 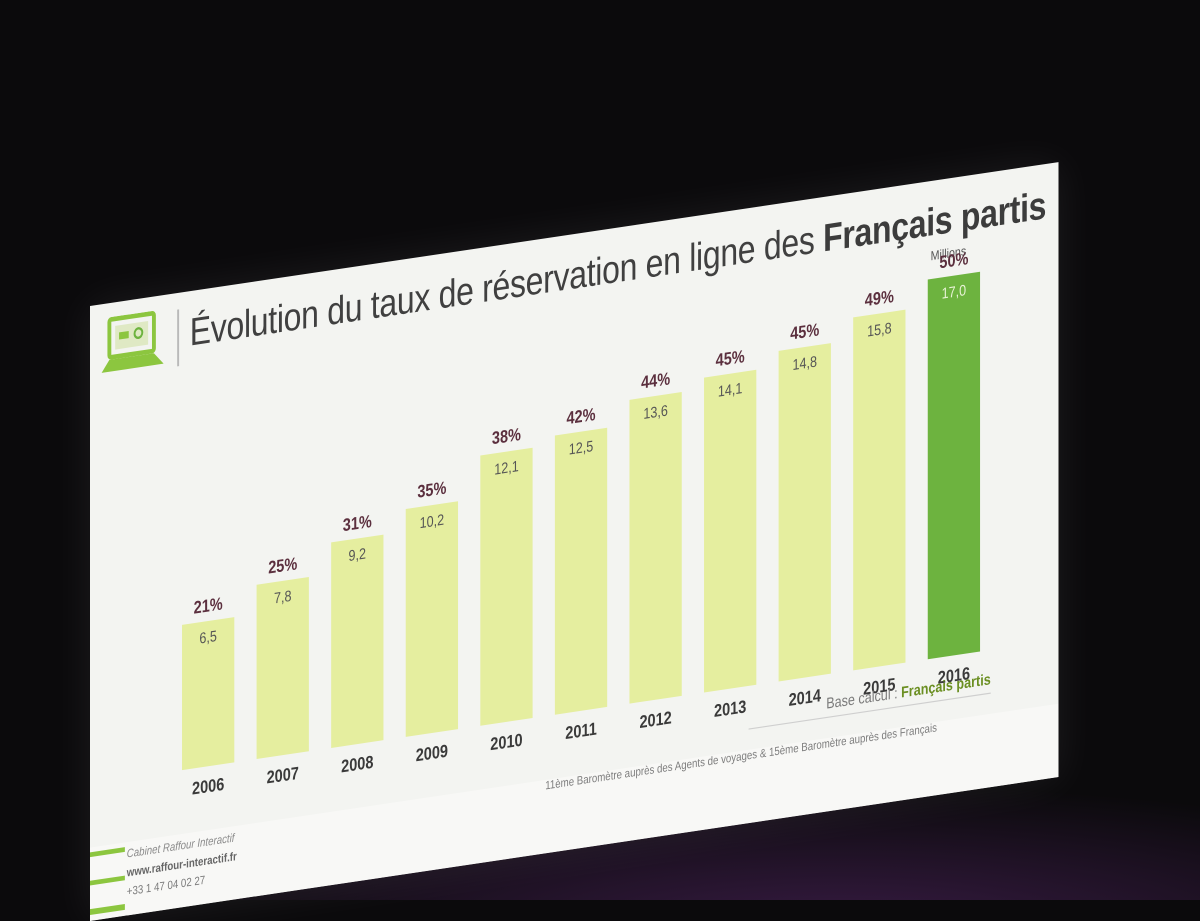 I want to click on bar-2011, so click(x=581, y=571).